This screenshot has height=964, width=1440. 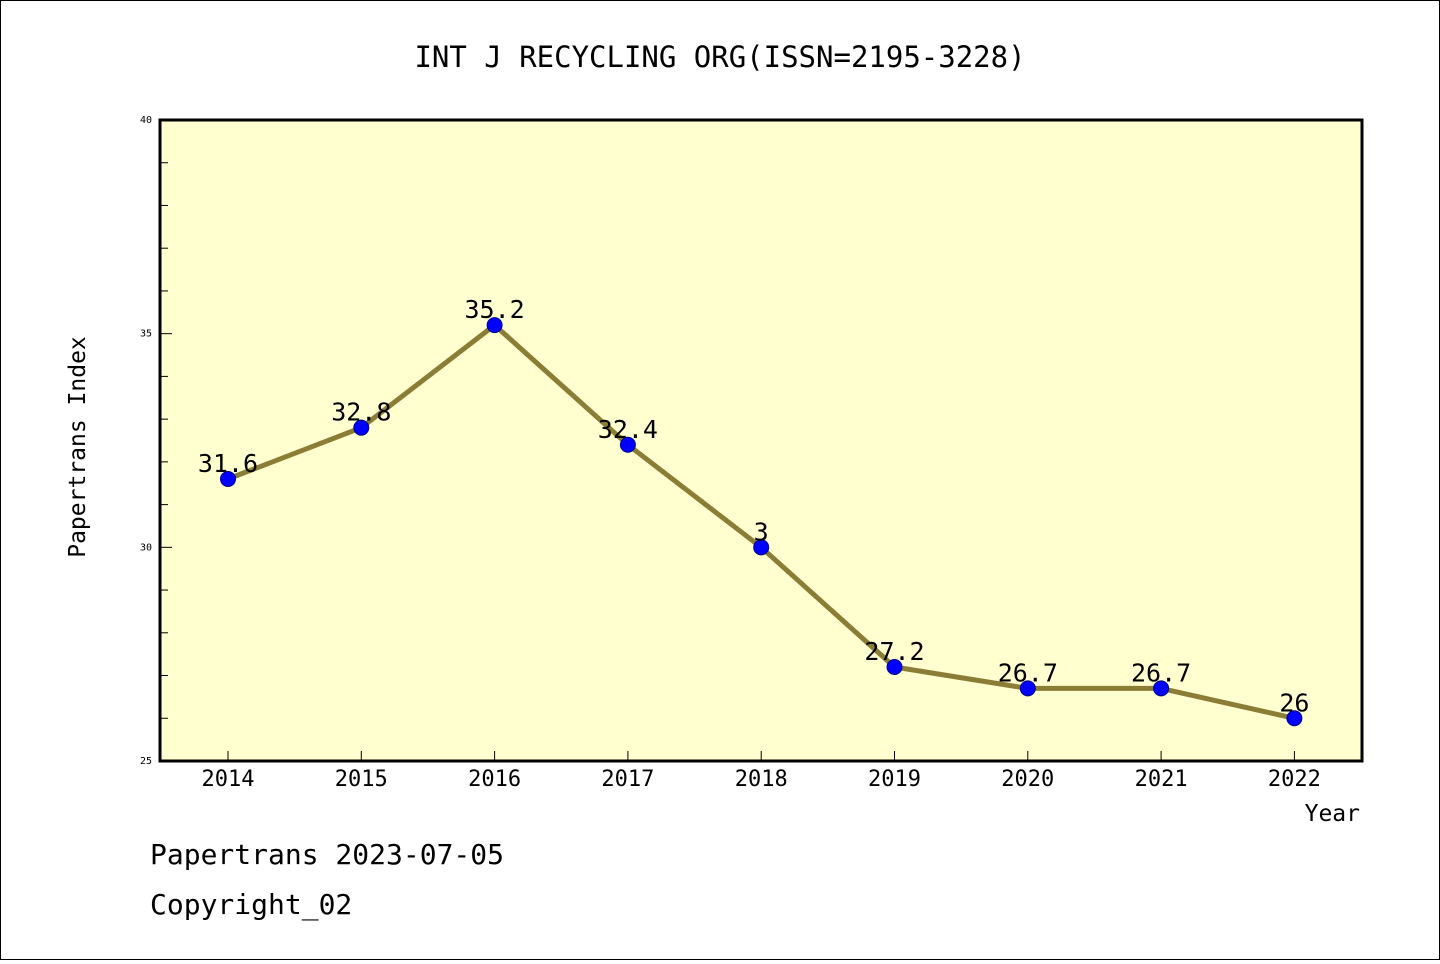 I want to click on x-tick-label: 2020, so click(x=1027, y=779).